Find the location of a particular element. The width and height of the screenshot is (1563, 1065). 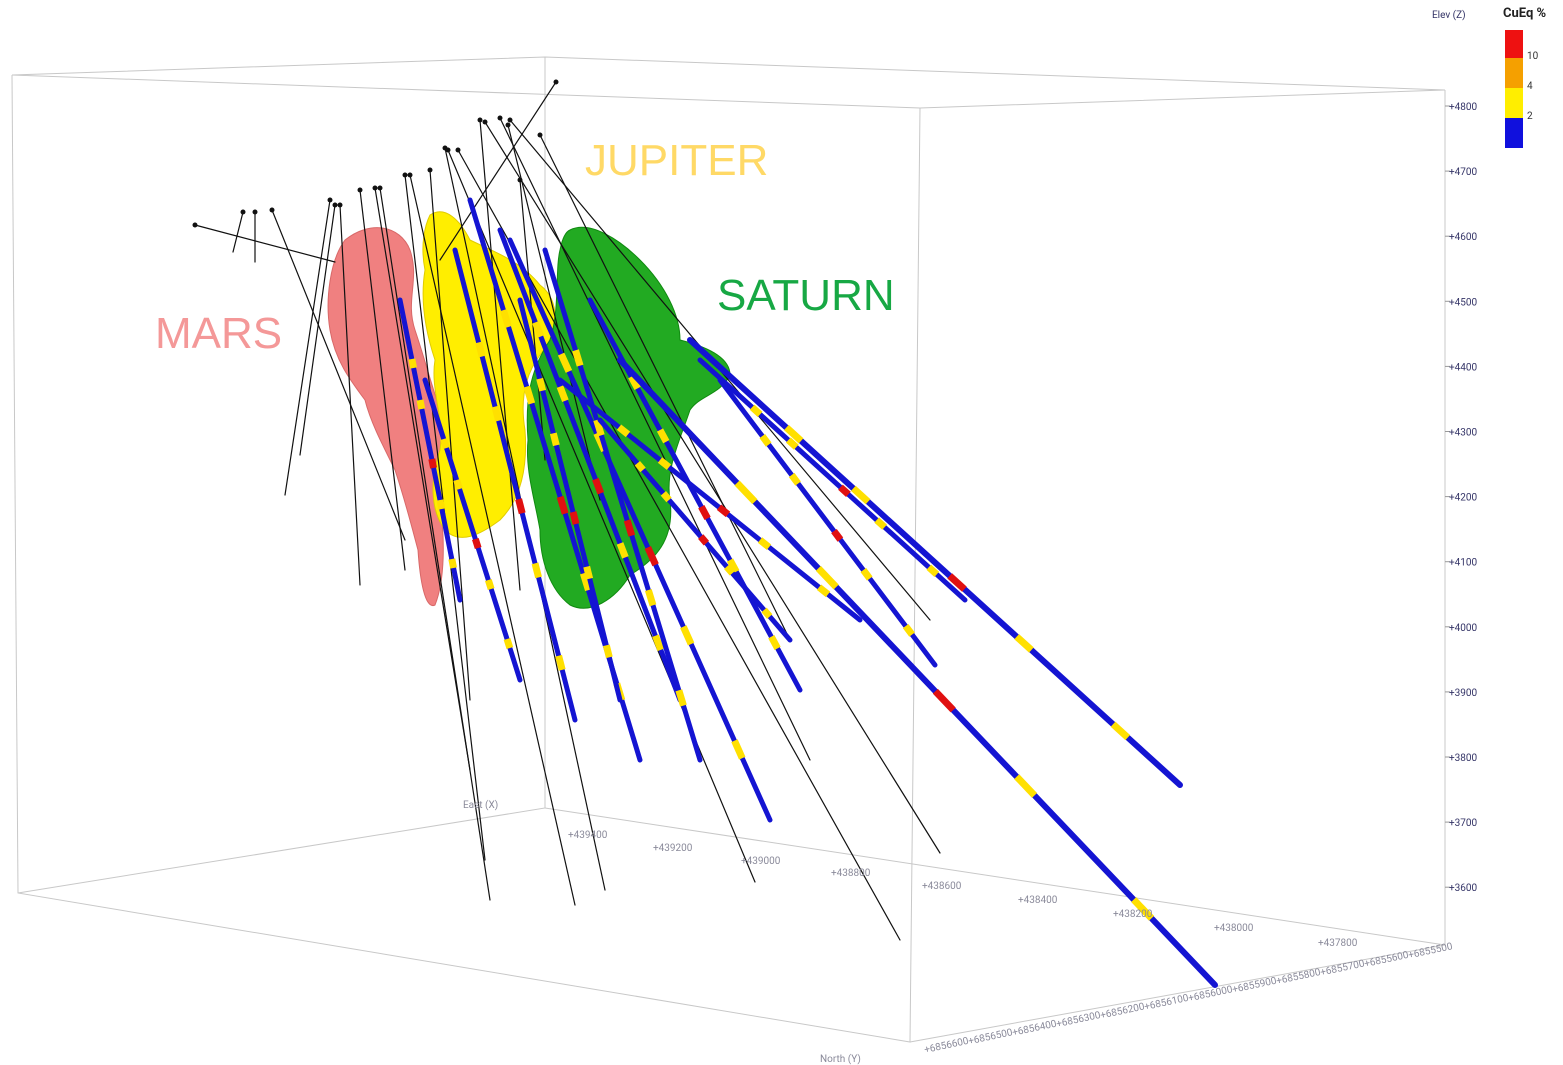

x-tick-label: +438200 is located at coordinates (1133, 914).